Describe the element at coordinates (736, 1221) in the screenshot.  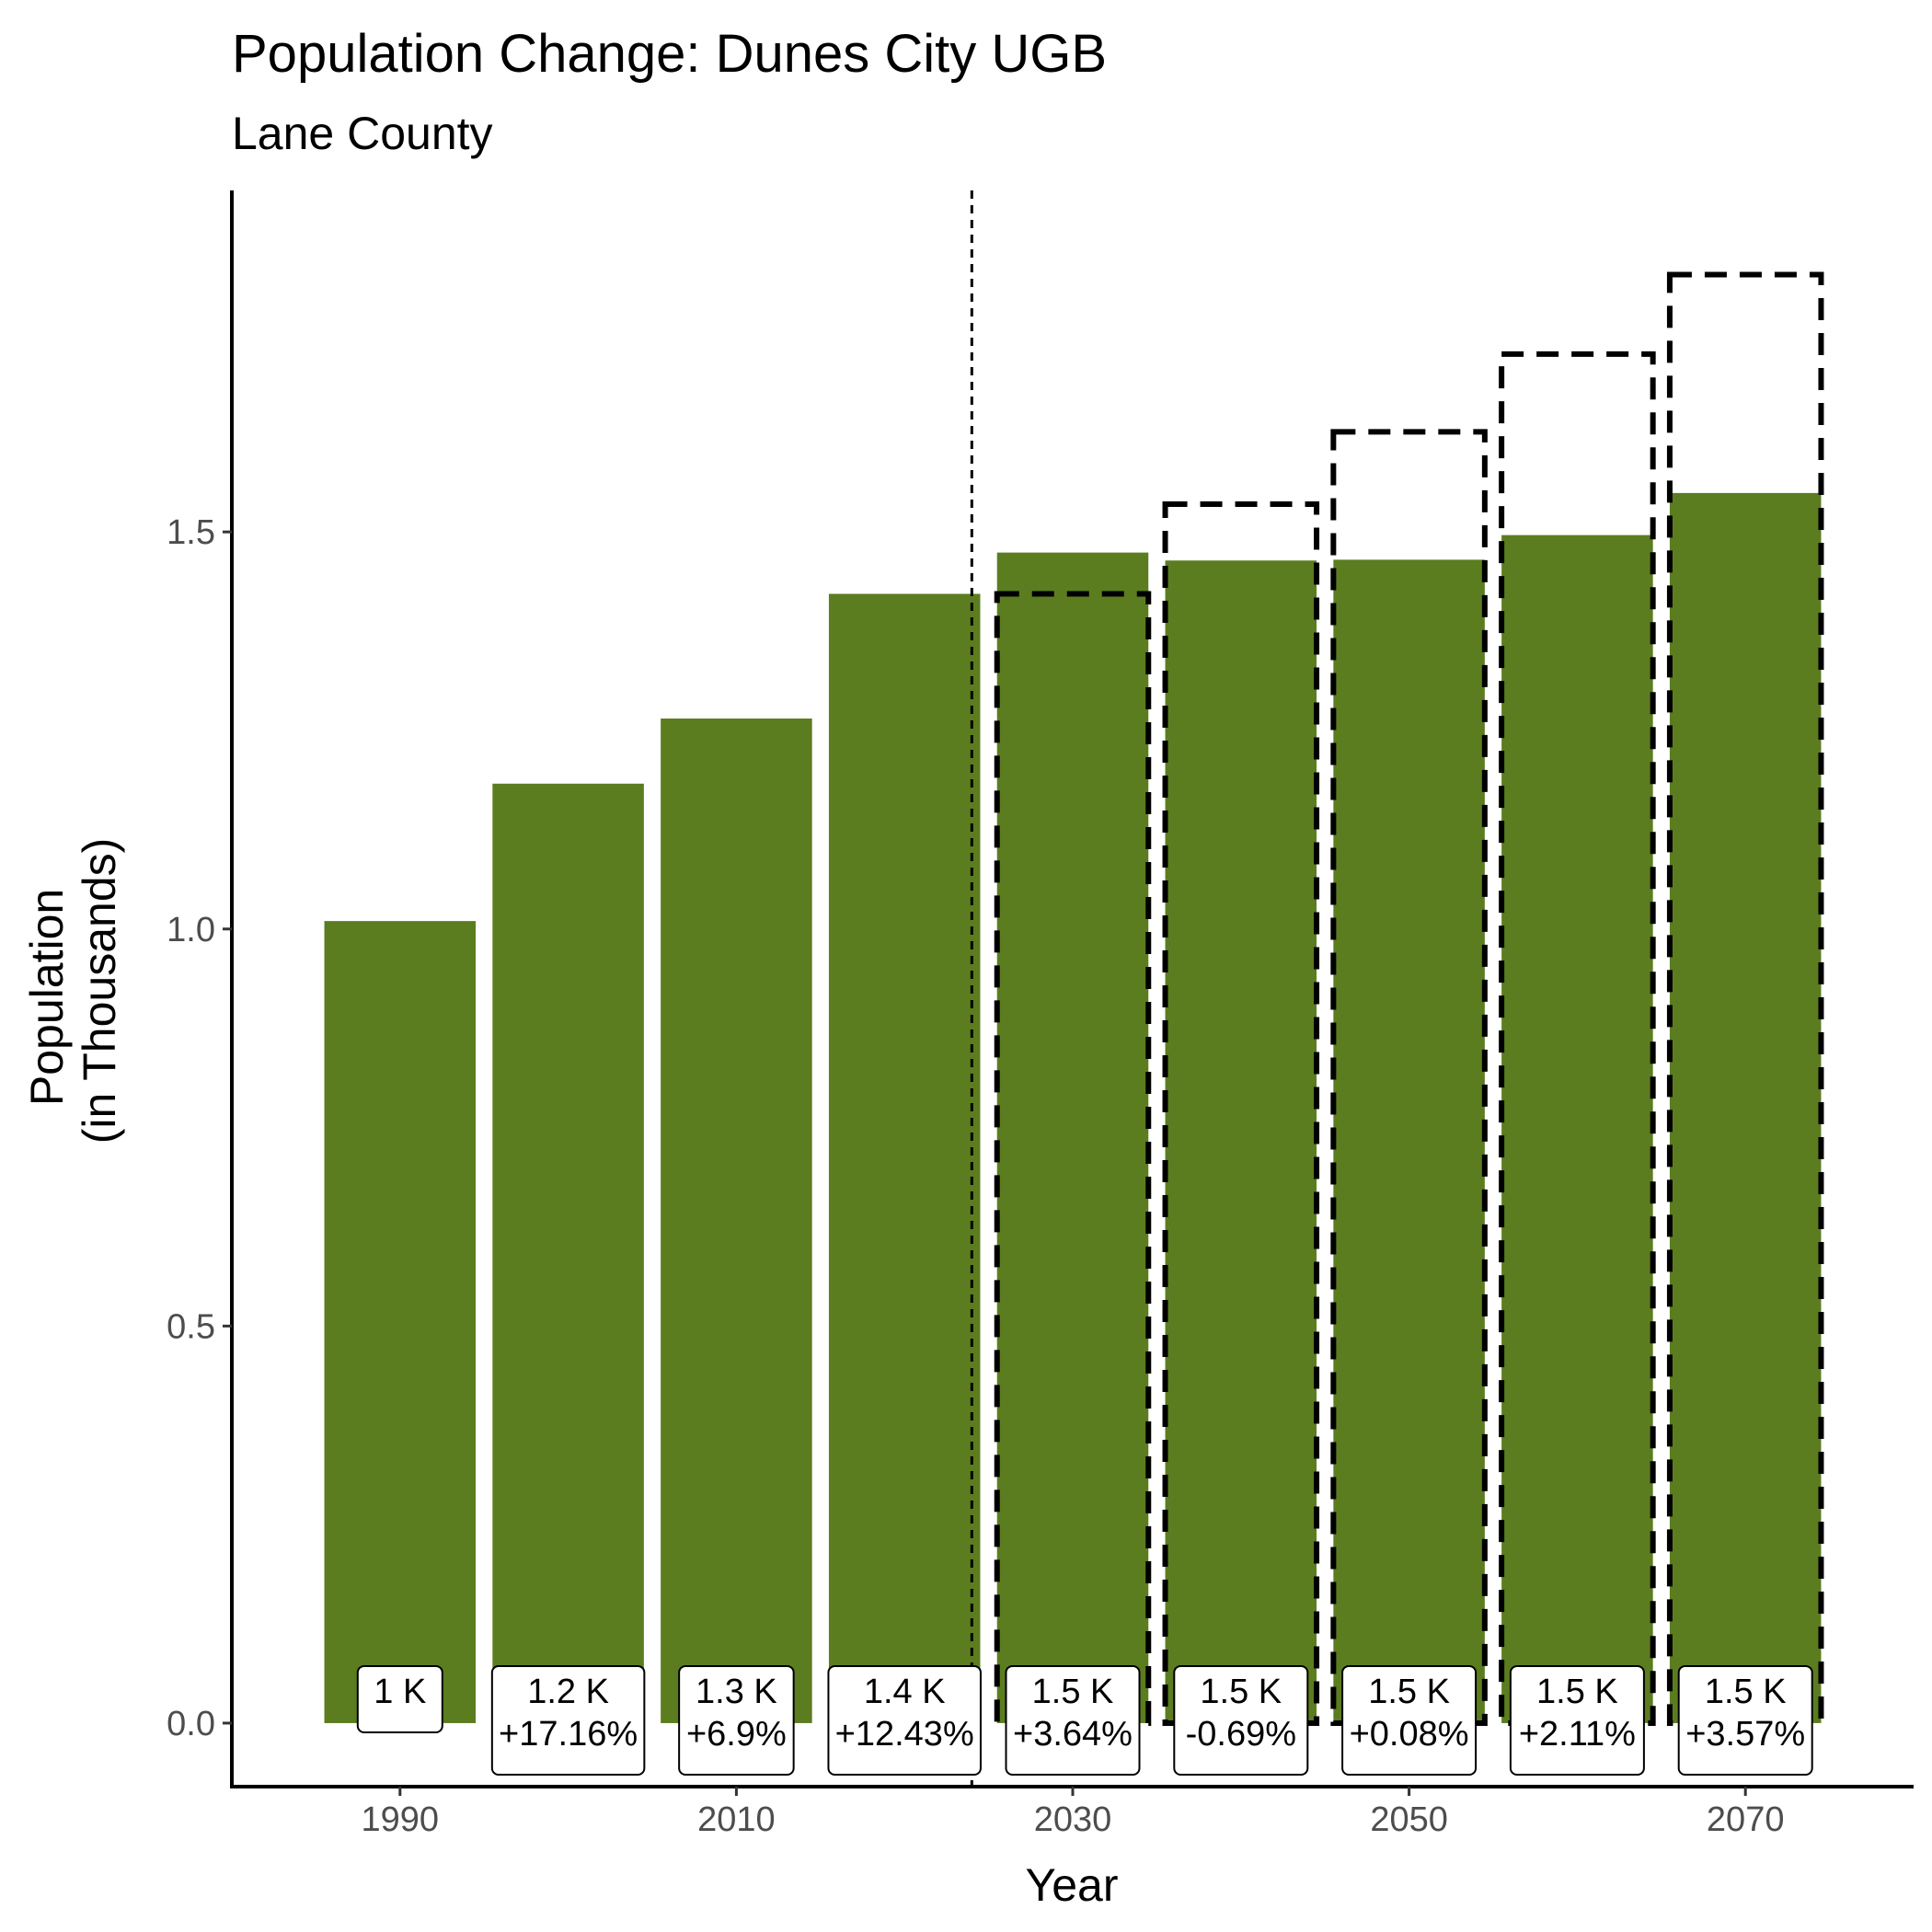
I see `bar-2010` at that location.